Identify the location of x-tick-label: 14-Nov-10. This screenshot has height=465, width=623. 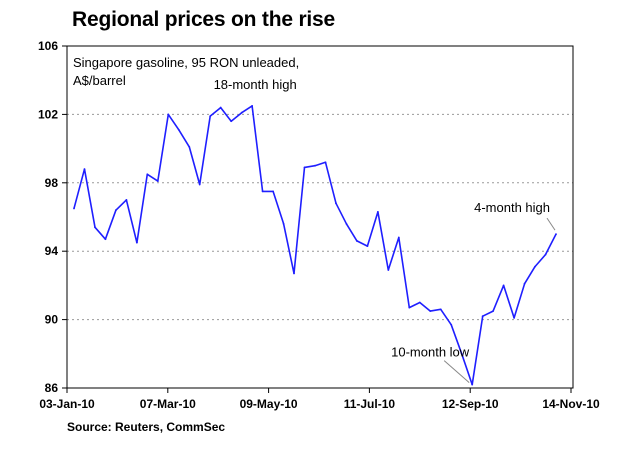
(571, 404).